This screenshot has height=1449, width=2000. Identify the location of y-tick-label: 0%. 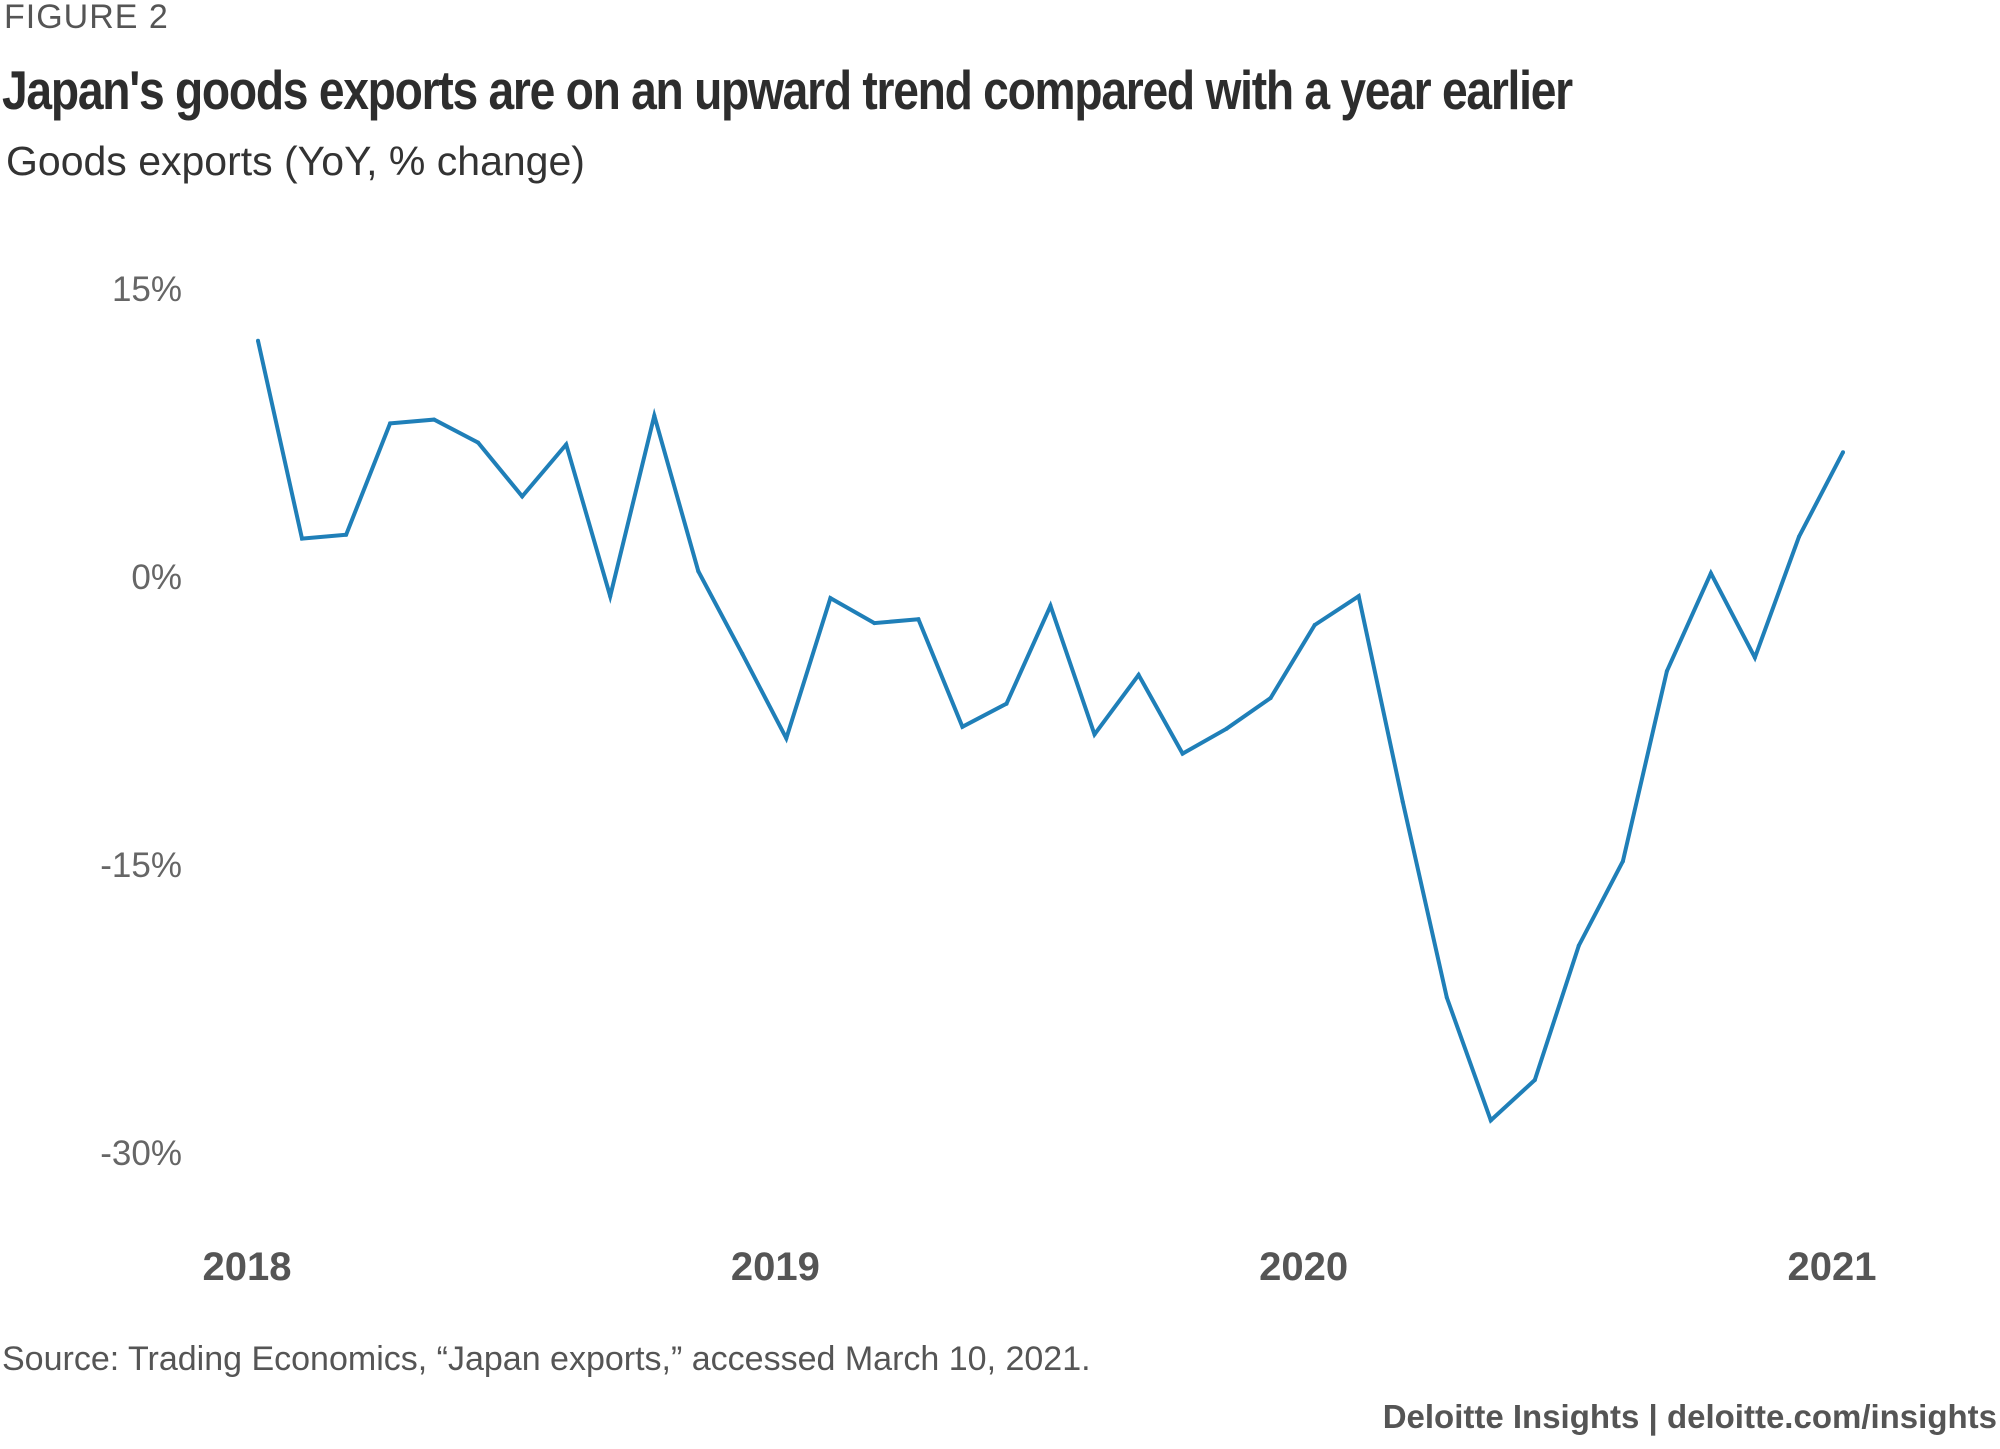
(156, 577).